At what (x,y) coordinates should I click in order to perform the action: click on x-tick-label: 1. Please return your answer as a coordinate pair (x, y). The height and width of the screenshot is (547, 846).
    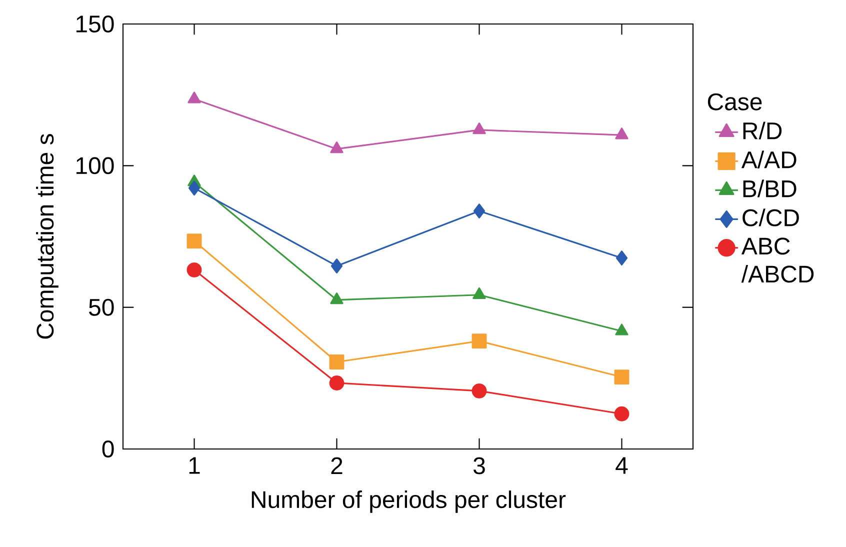
    Looking at the image, I should click on (194, 465).